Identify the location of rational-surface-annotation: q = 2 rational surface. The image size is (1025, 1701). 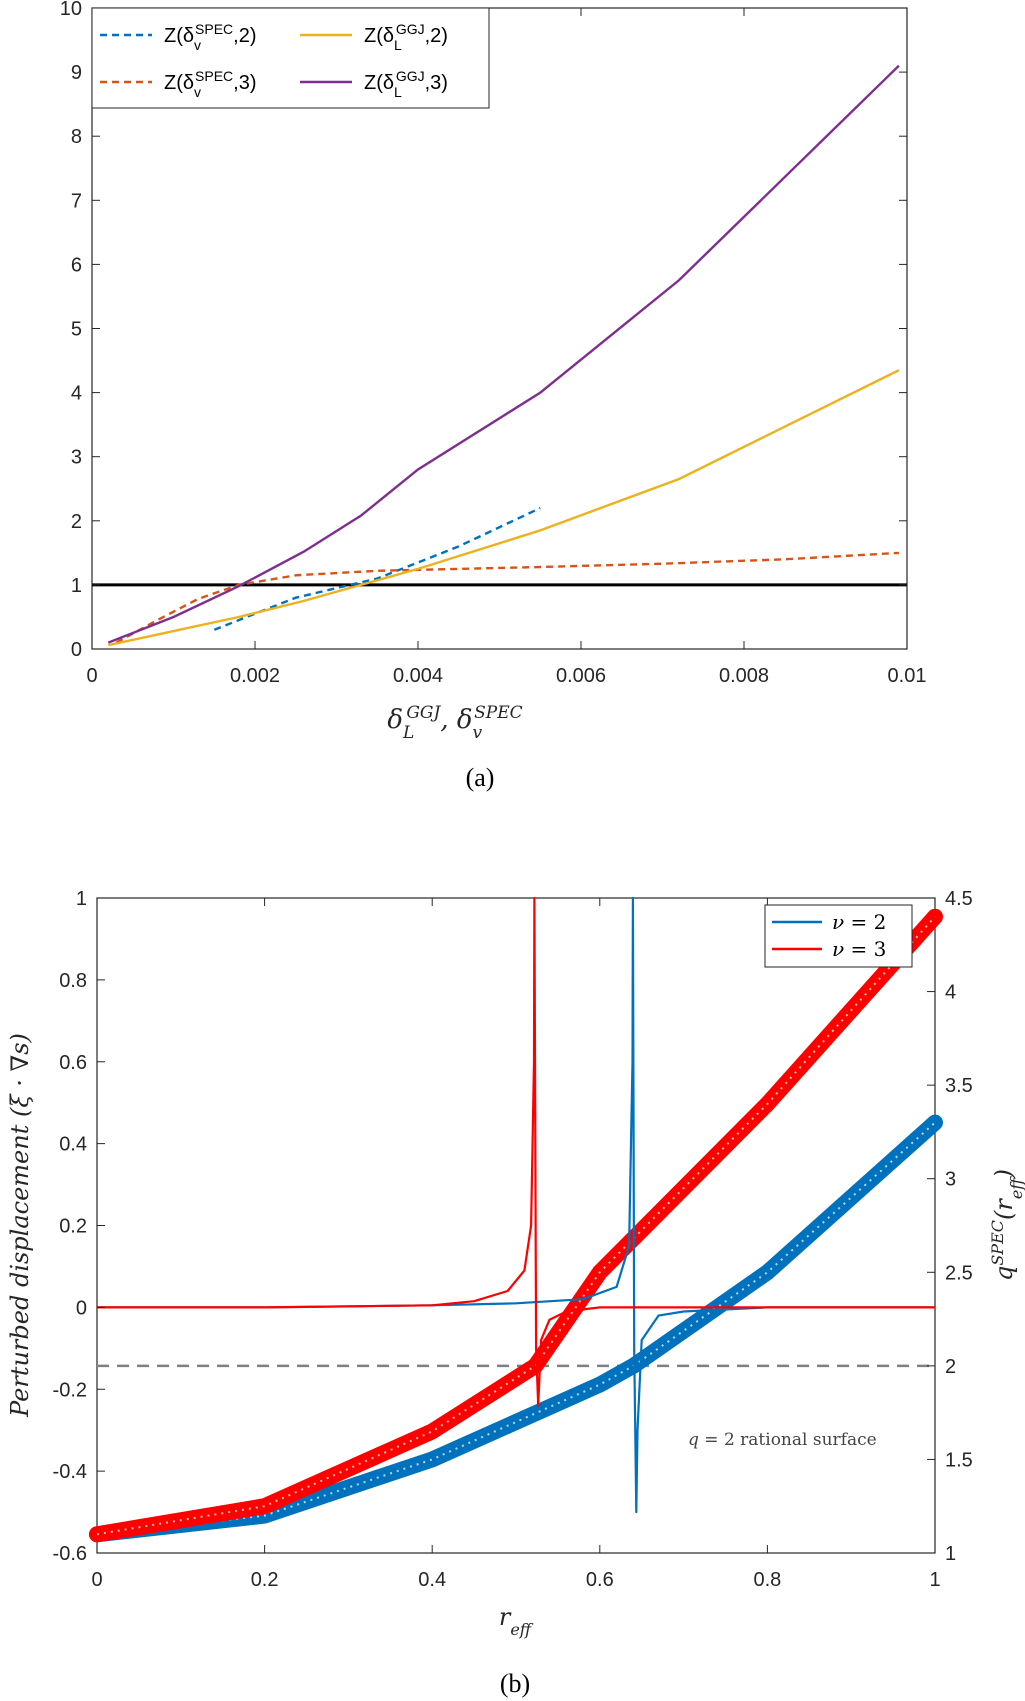
(782, 1440).